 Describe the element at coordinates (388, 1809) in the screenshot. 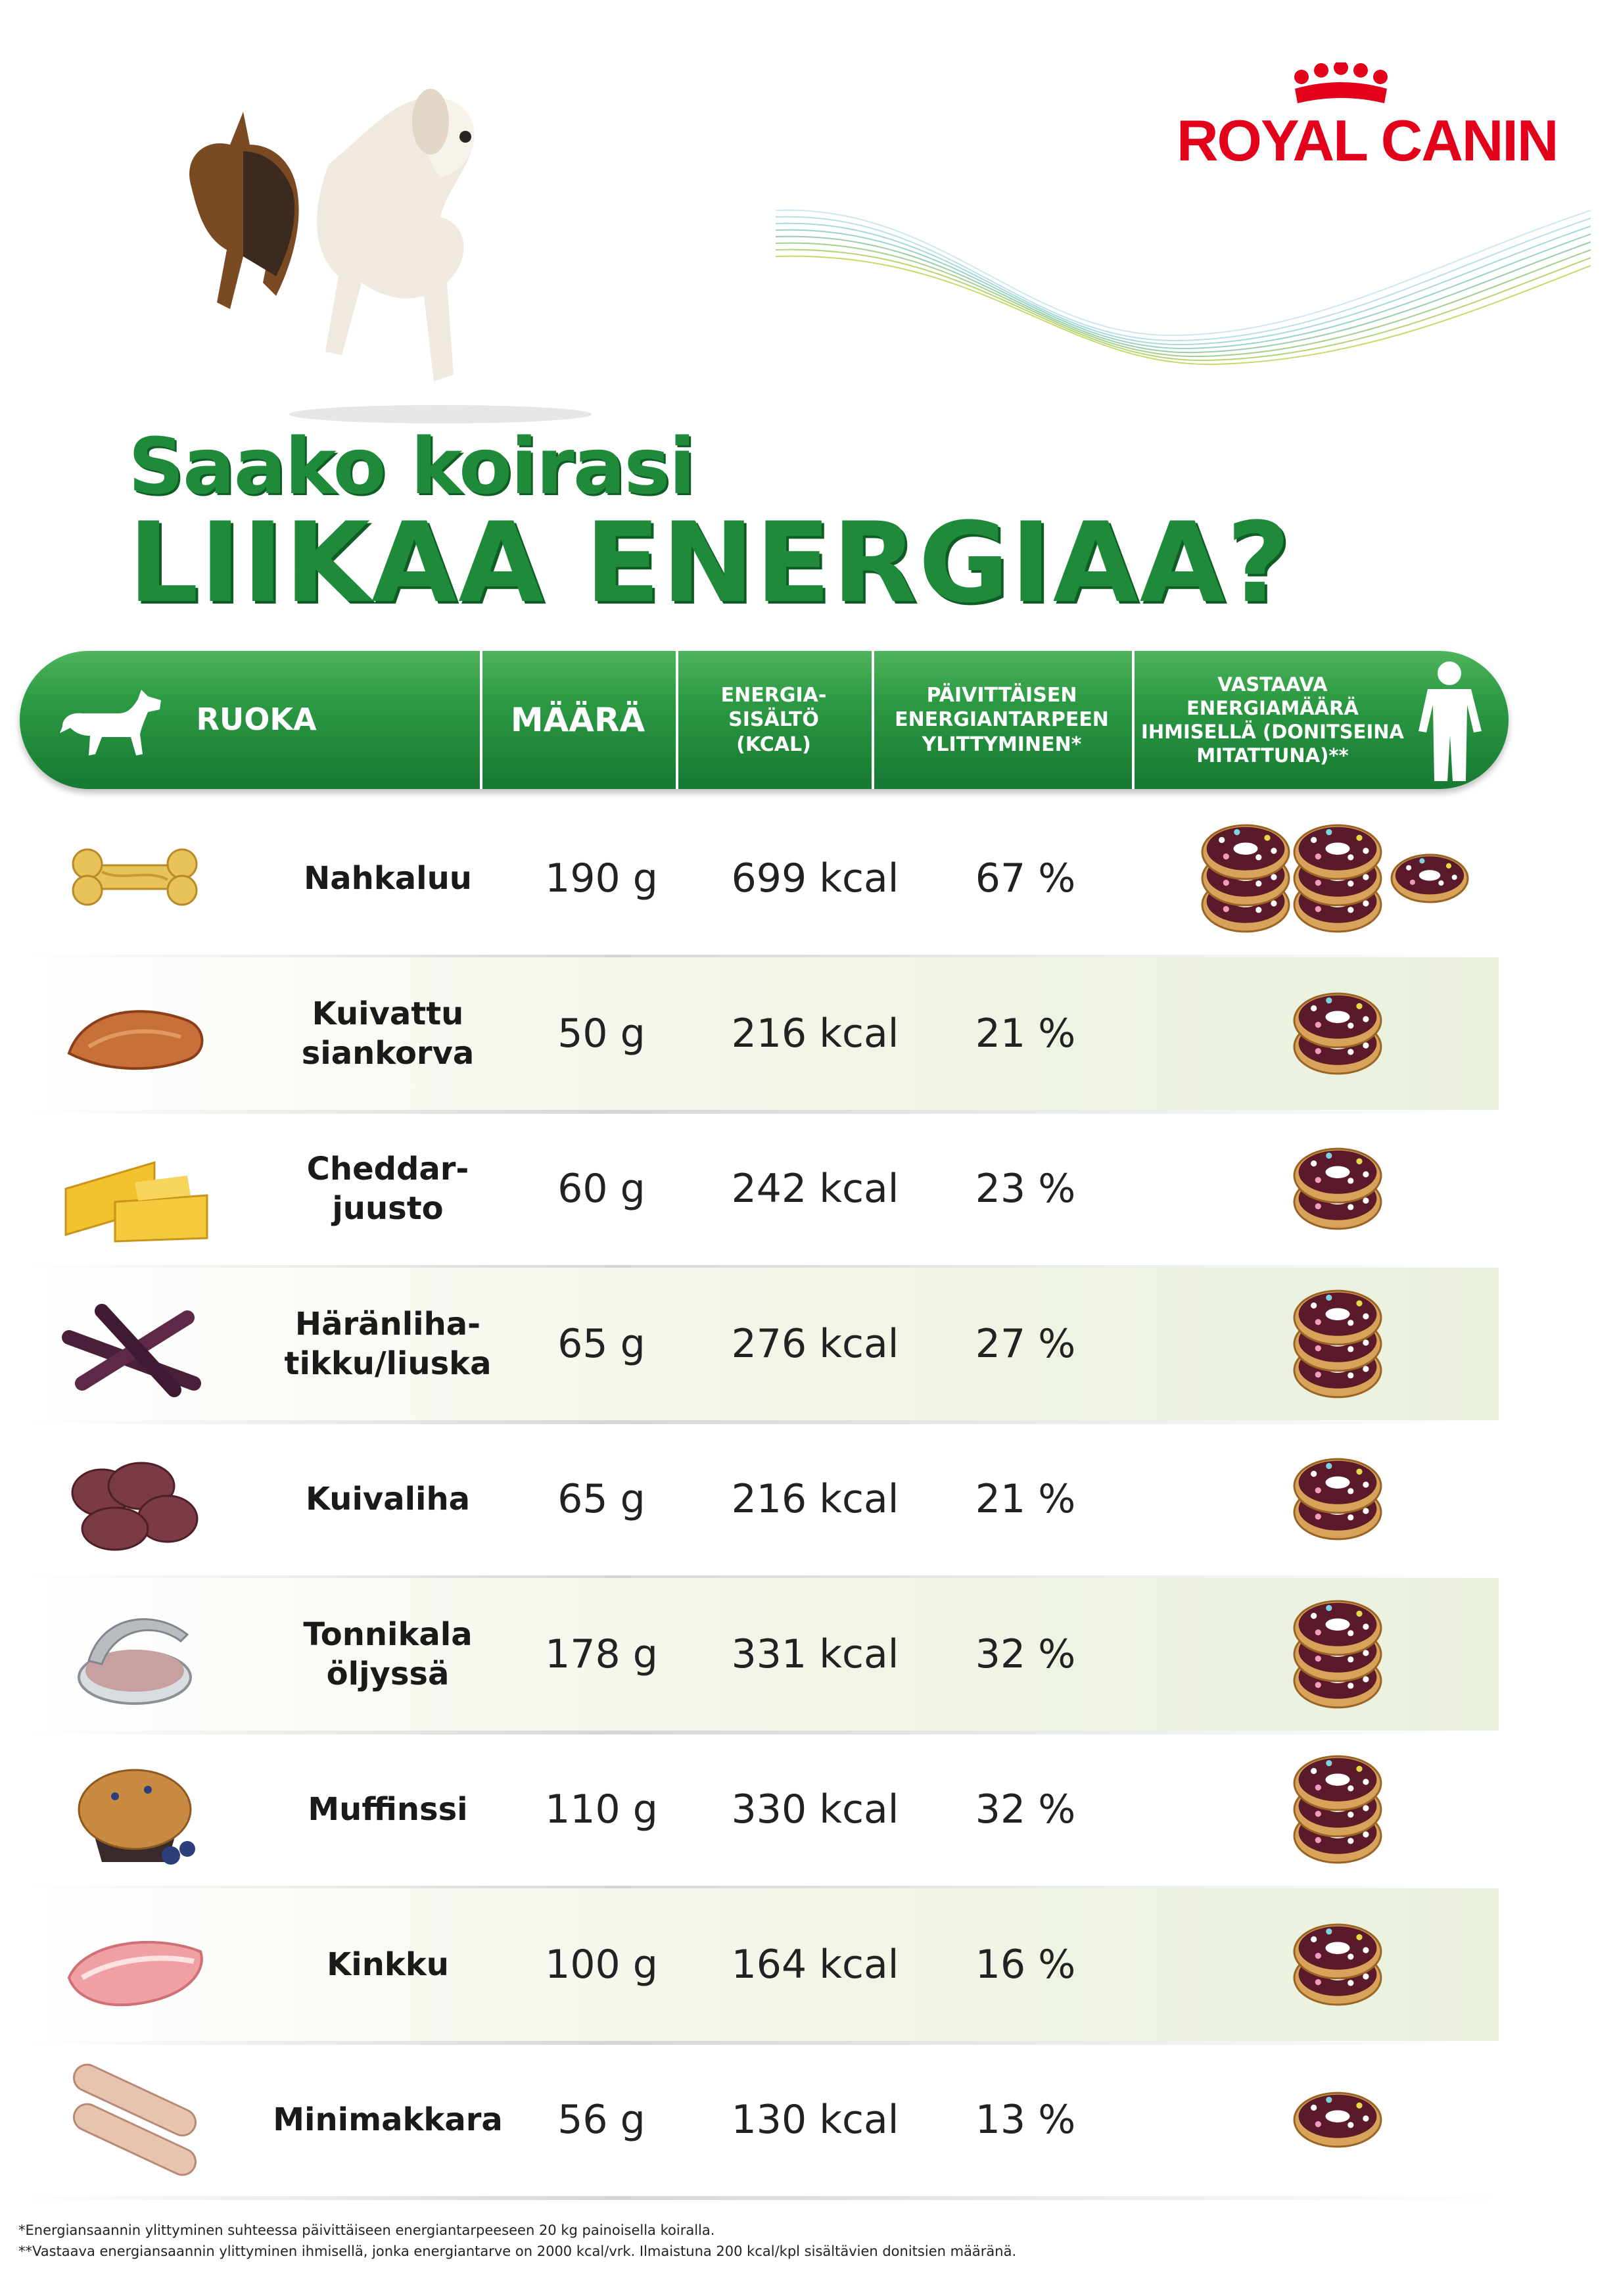

I see `food-name: Muffinssi` at that location.